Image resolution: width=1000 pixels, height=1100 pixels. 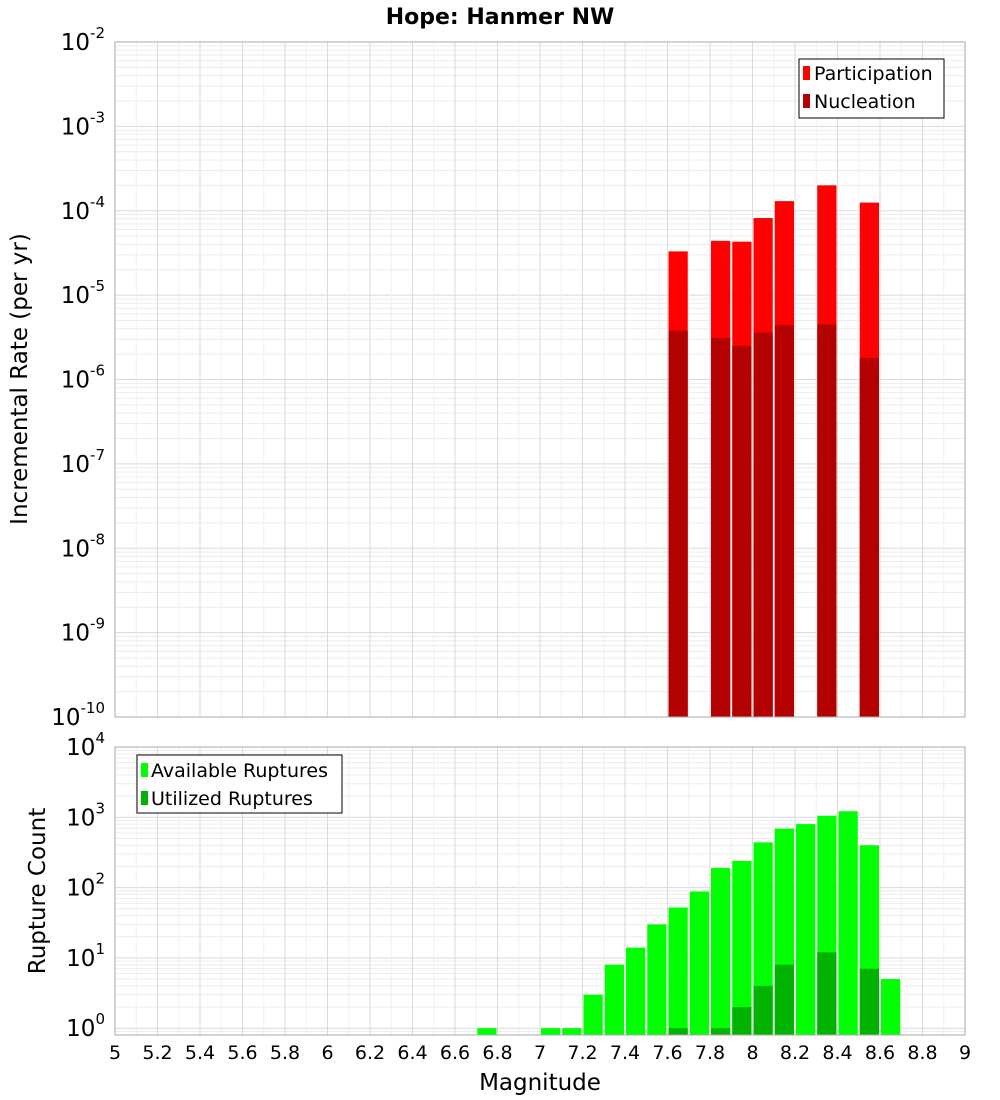 What do you see at coordinates (83, 40) in the screenshot?
I see `y-tick-label: 10⁻²` at bounding box center [83, 40].